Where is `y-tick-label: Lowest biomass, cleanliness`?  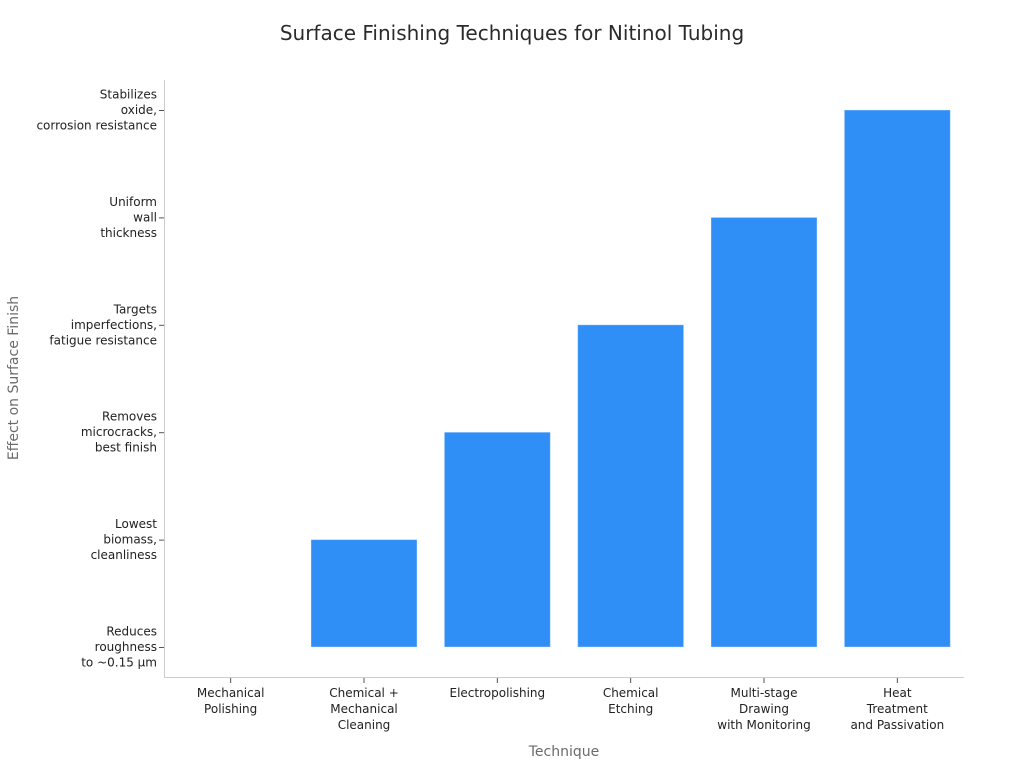 y-tick-label: Lowest biomass, cleanliness is located at coordinates (124, 539).